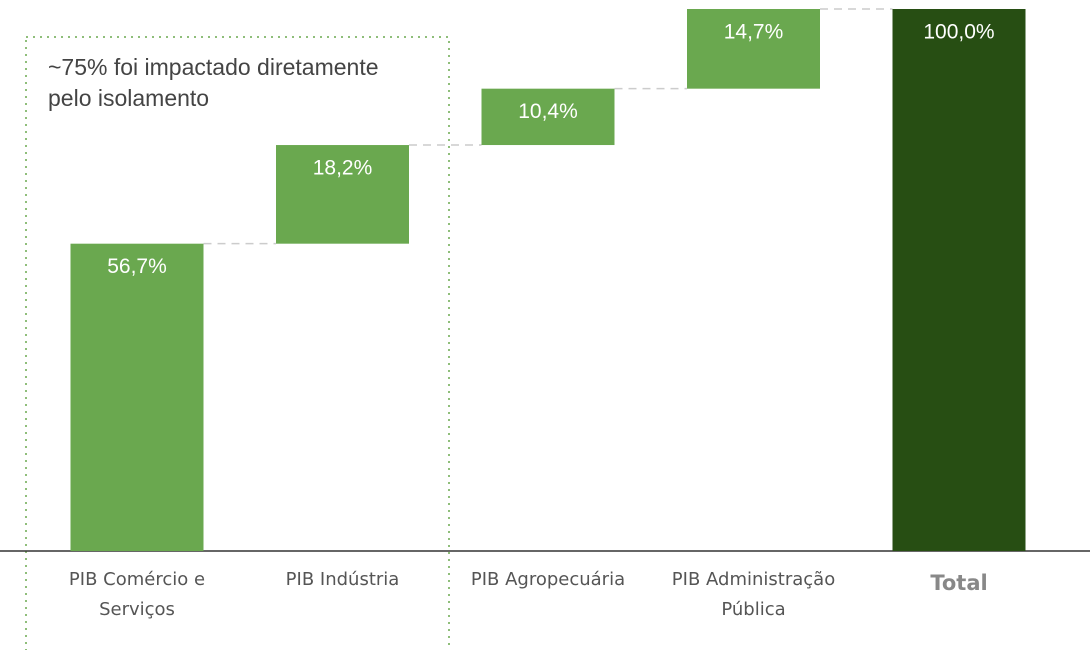 The width and height of the screenshot is (1090, 650). I want to click on value-label: 14,7%, so click(754, 32).